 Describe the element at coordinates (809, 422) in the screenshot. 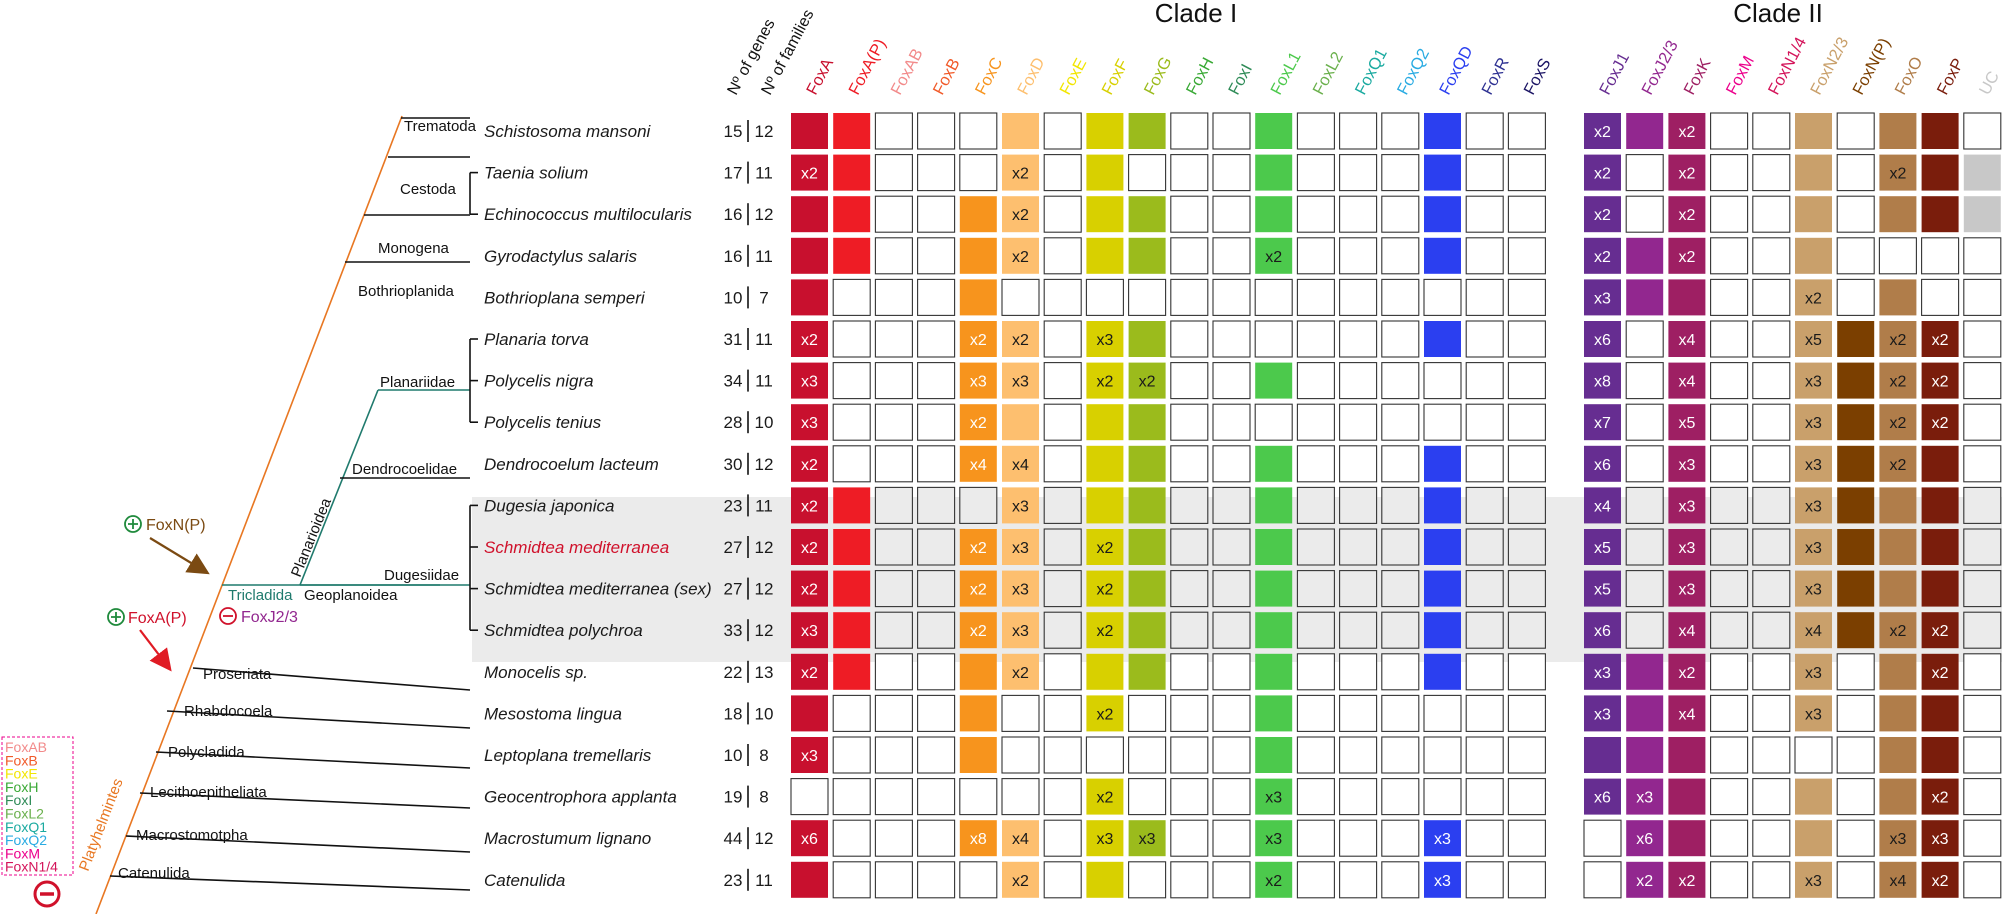

I see `cell-foxa` at that location.